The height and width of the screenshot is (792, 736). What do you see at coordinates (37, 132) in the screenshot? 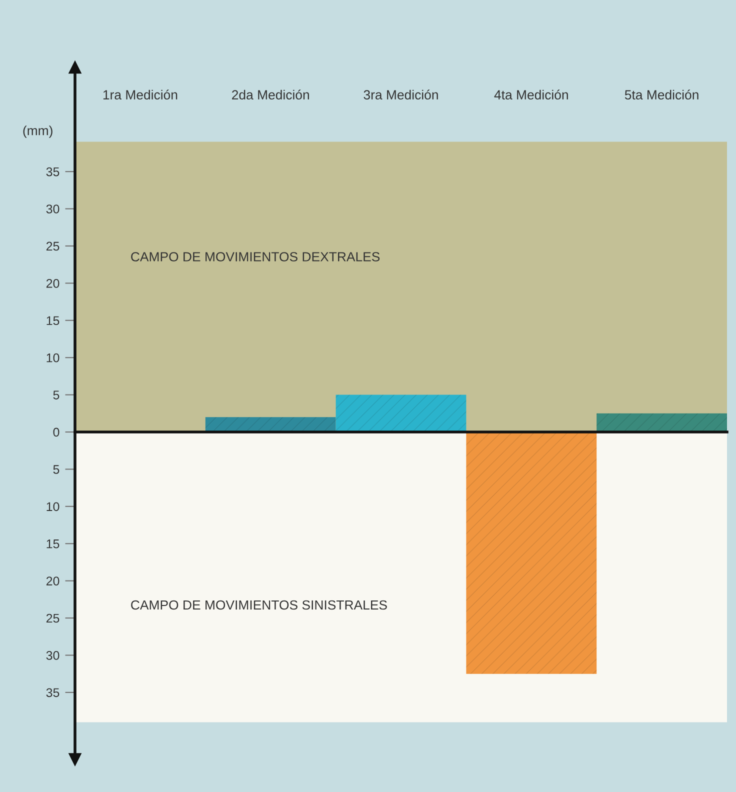
I see `y-axis-title: (mm)` at bounding box center [37, 132].